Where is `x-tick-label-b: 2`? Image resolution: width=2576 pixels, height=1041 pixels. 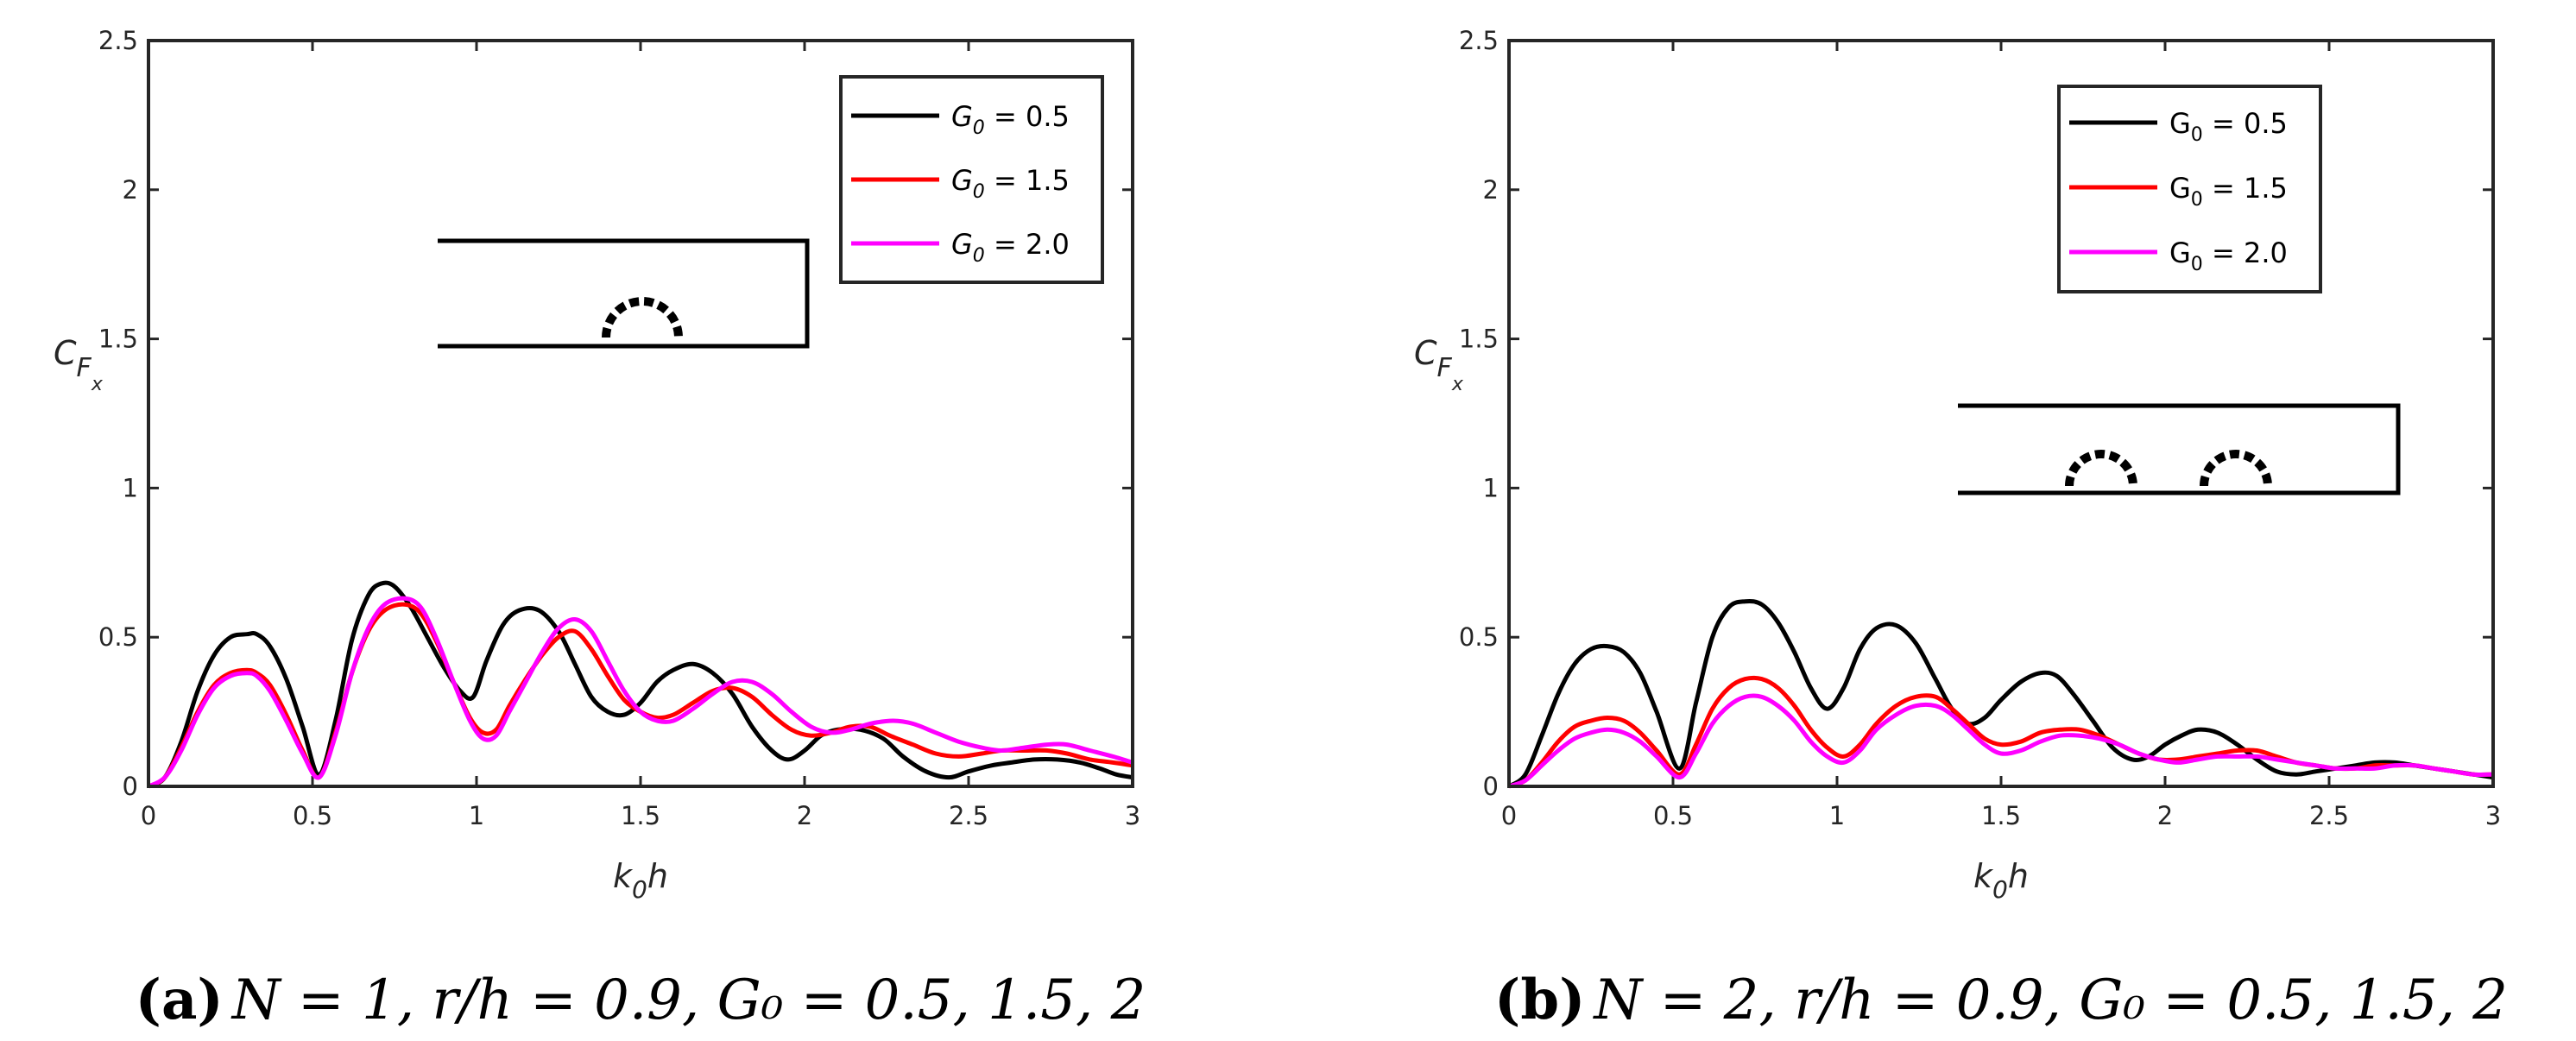
x-tick-label-b: 2 is located at coordinates (2165, 815).